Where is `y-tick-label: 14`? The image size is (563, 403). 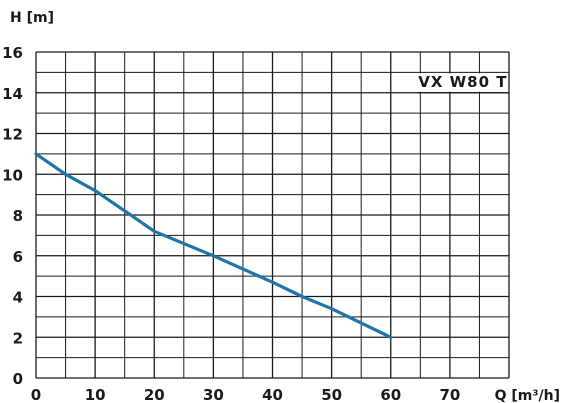
y-tick-label: 14 is located at coordinates (12, 94).